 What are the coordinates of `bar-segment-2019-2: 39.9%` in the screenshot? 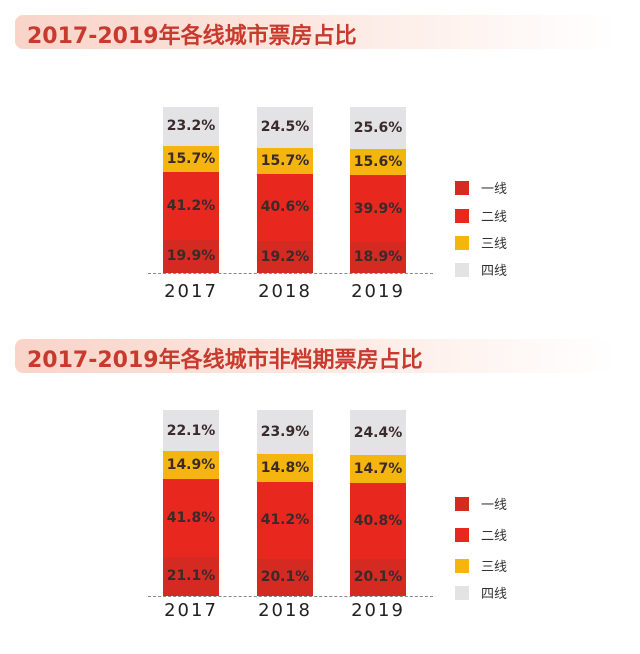 It's located at (378, 208).